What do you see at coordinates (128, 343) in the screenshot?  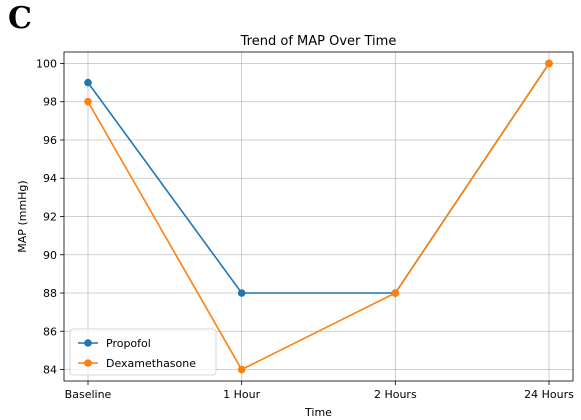 I see `legend-label: Propofol` at bounding box center [128, 343].